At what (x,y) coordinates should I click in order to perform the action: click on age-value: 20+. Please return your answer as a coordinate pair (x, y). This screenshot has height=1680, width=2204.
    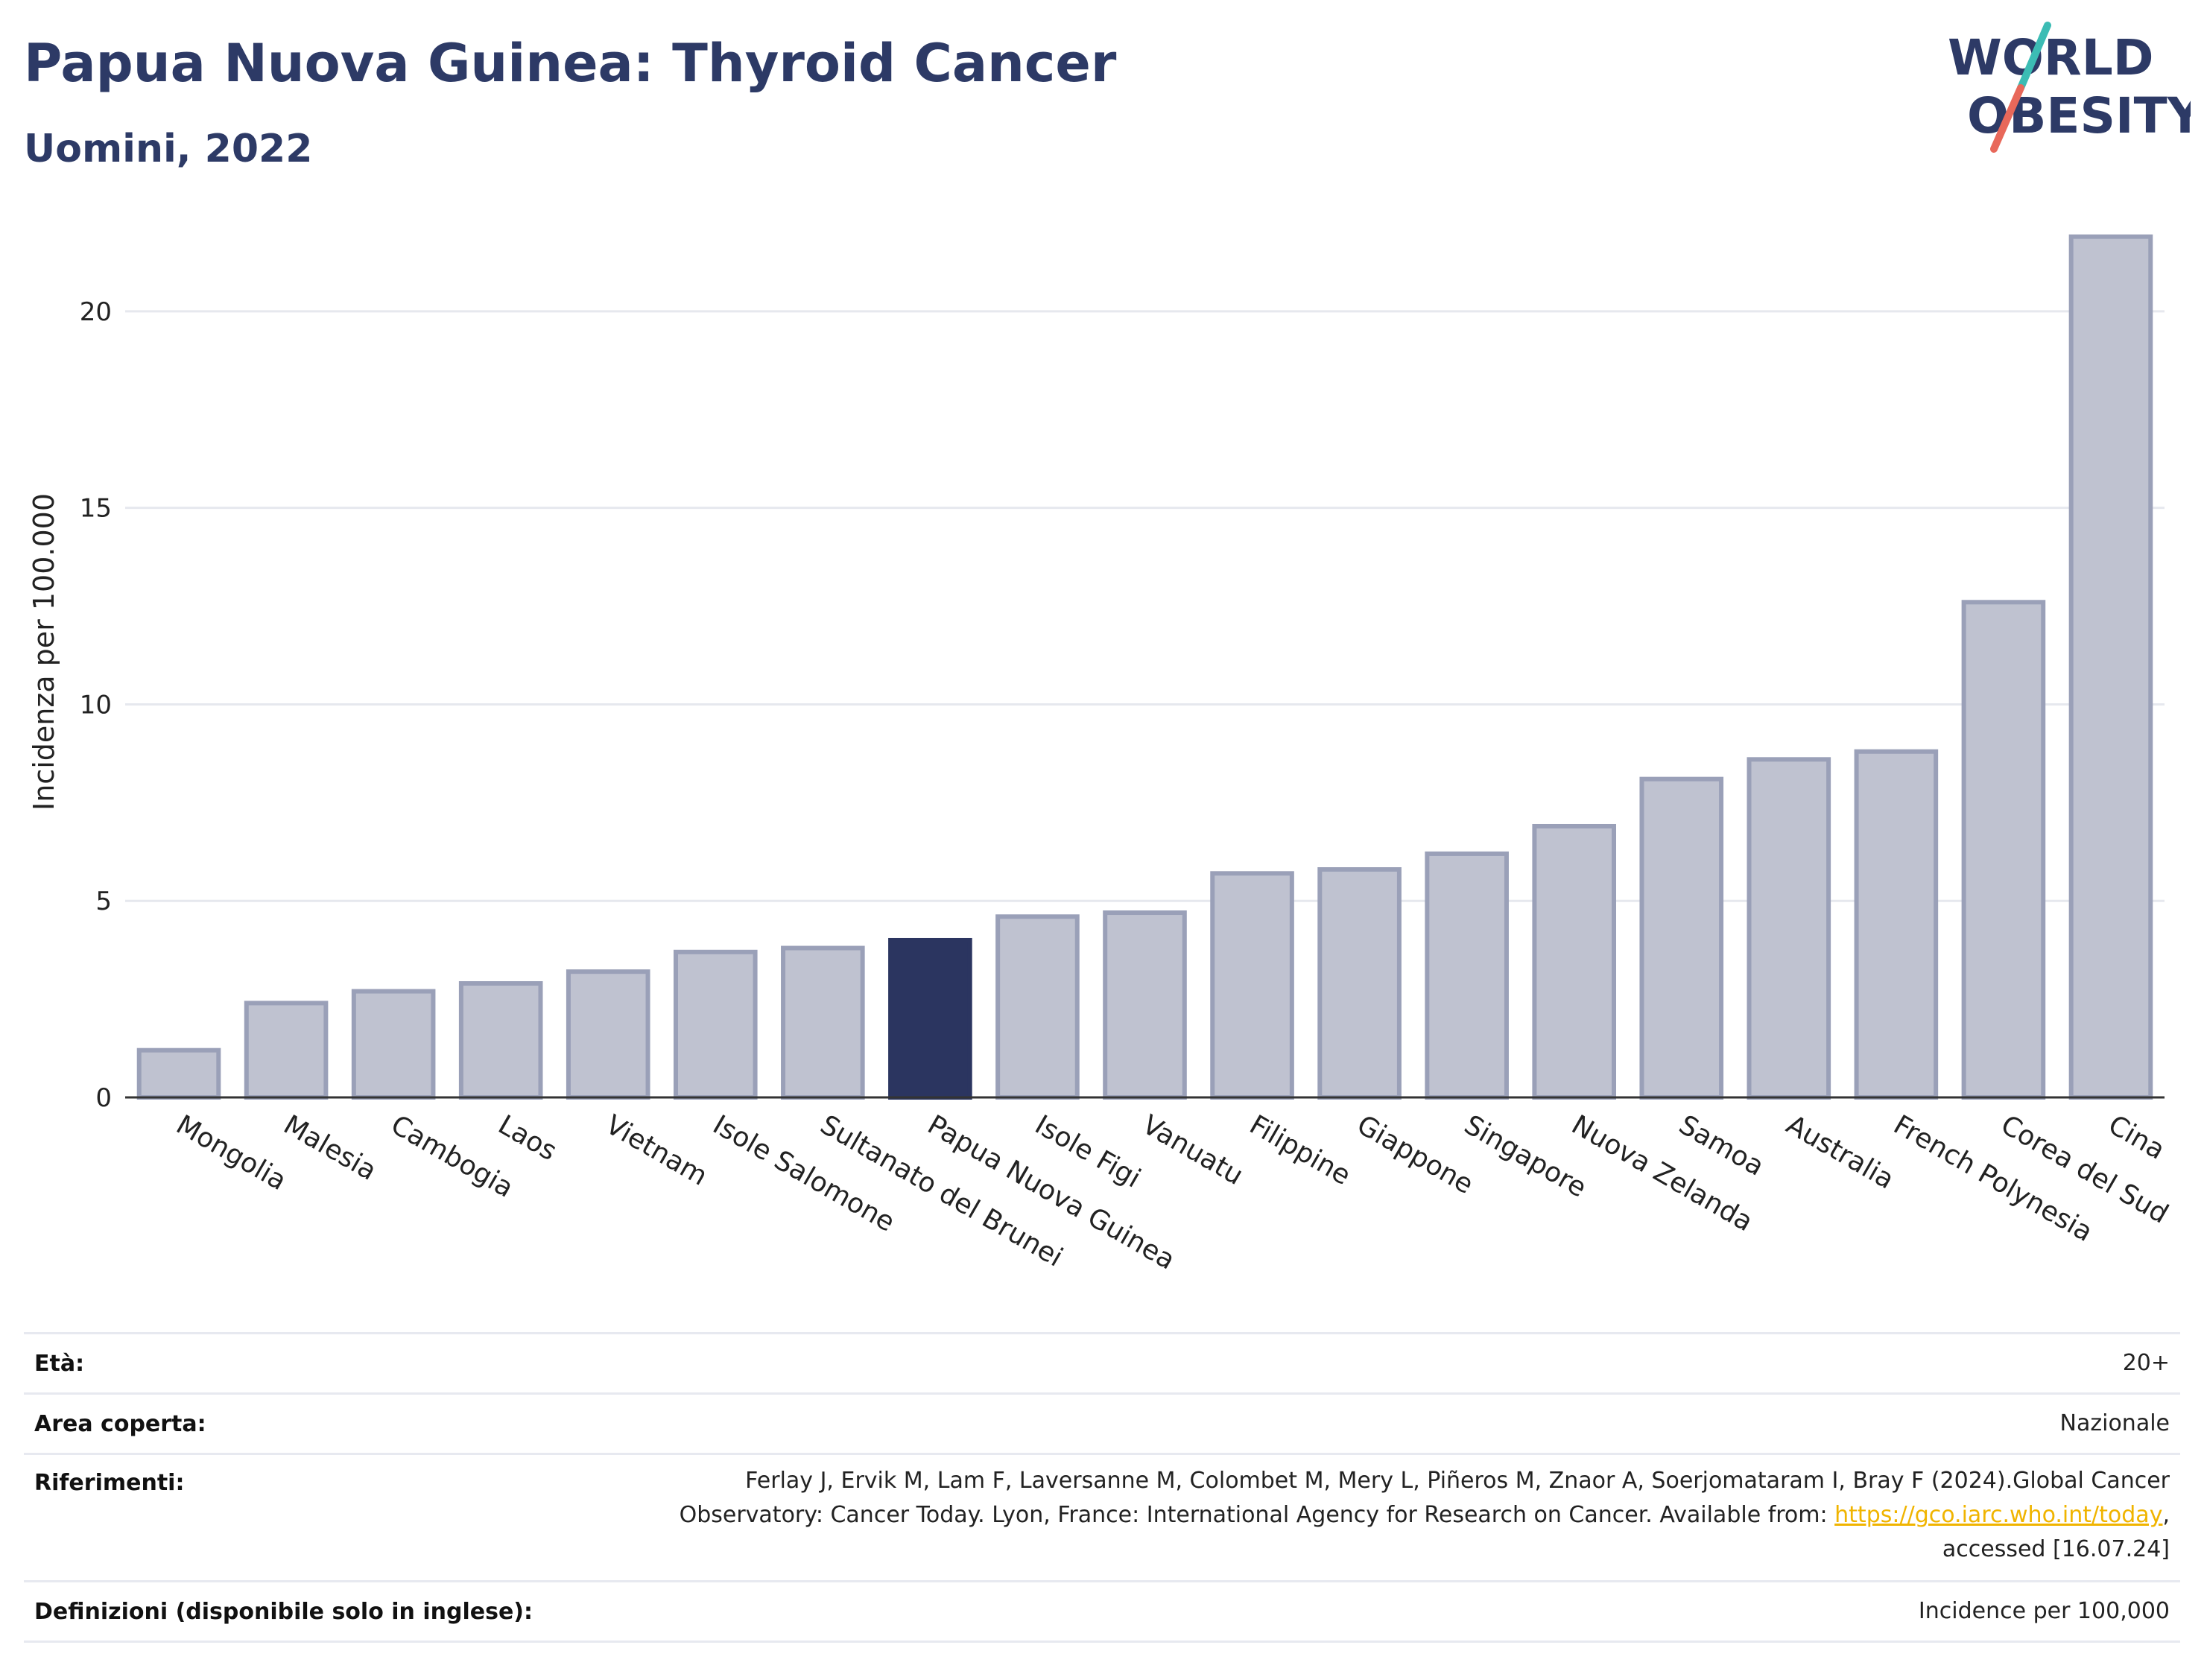
    Looking at the image, I should click on (2146, 1363).